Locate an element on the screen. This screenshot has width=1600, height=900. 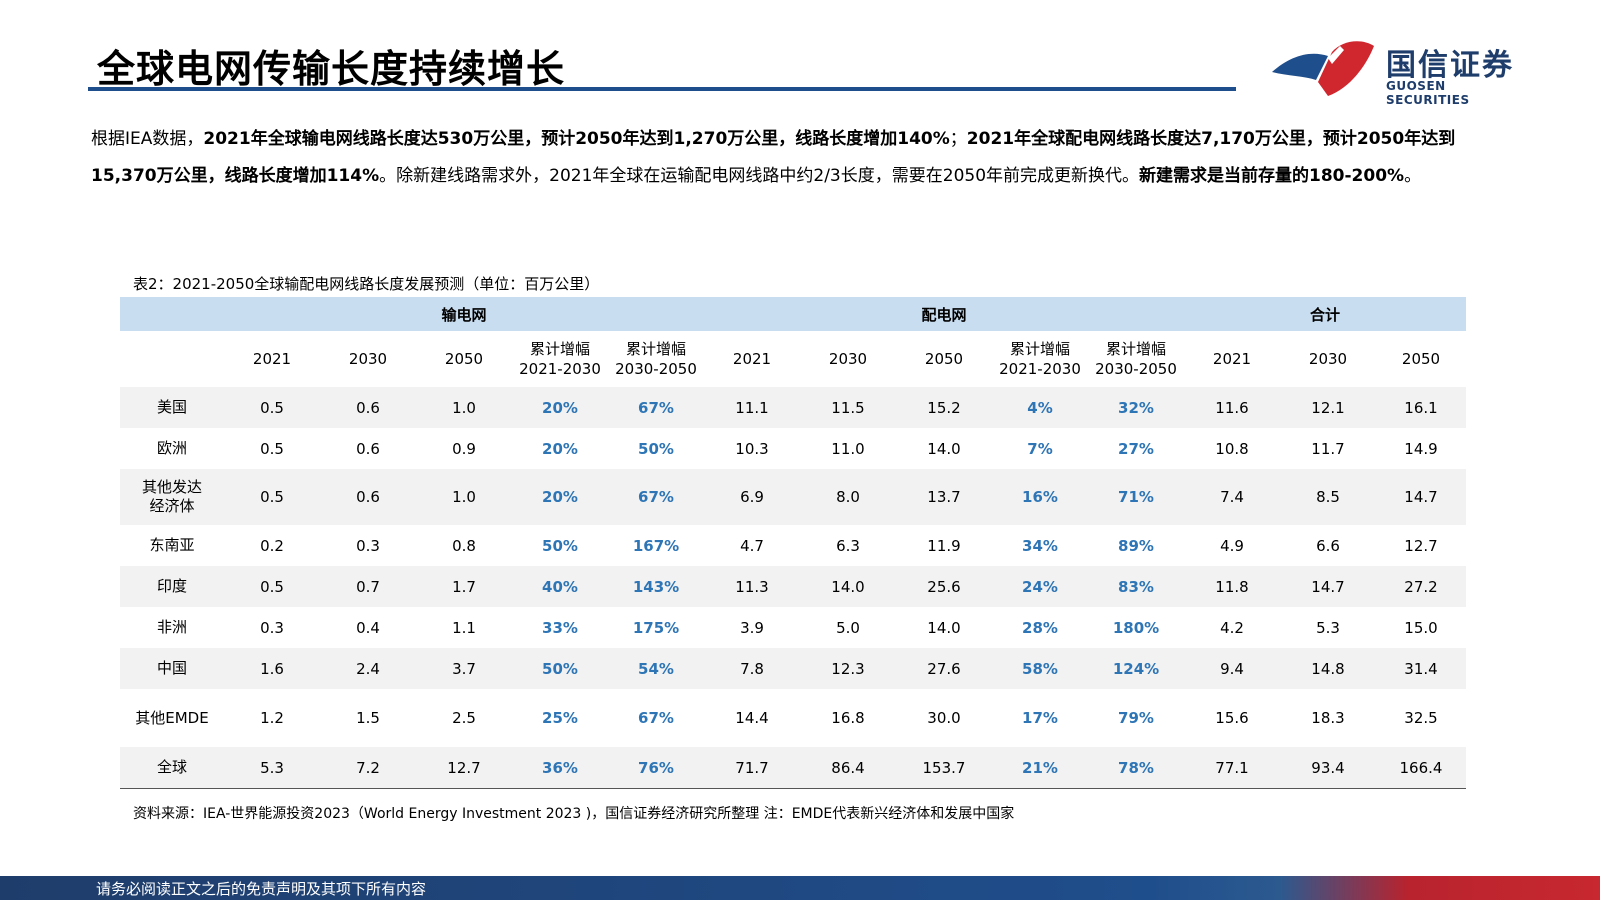
page-title: 全球电网传输长度持续增长 is located at coordinates (331, 69).